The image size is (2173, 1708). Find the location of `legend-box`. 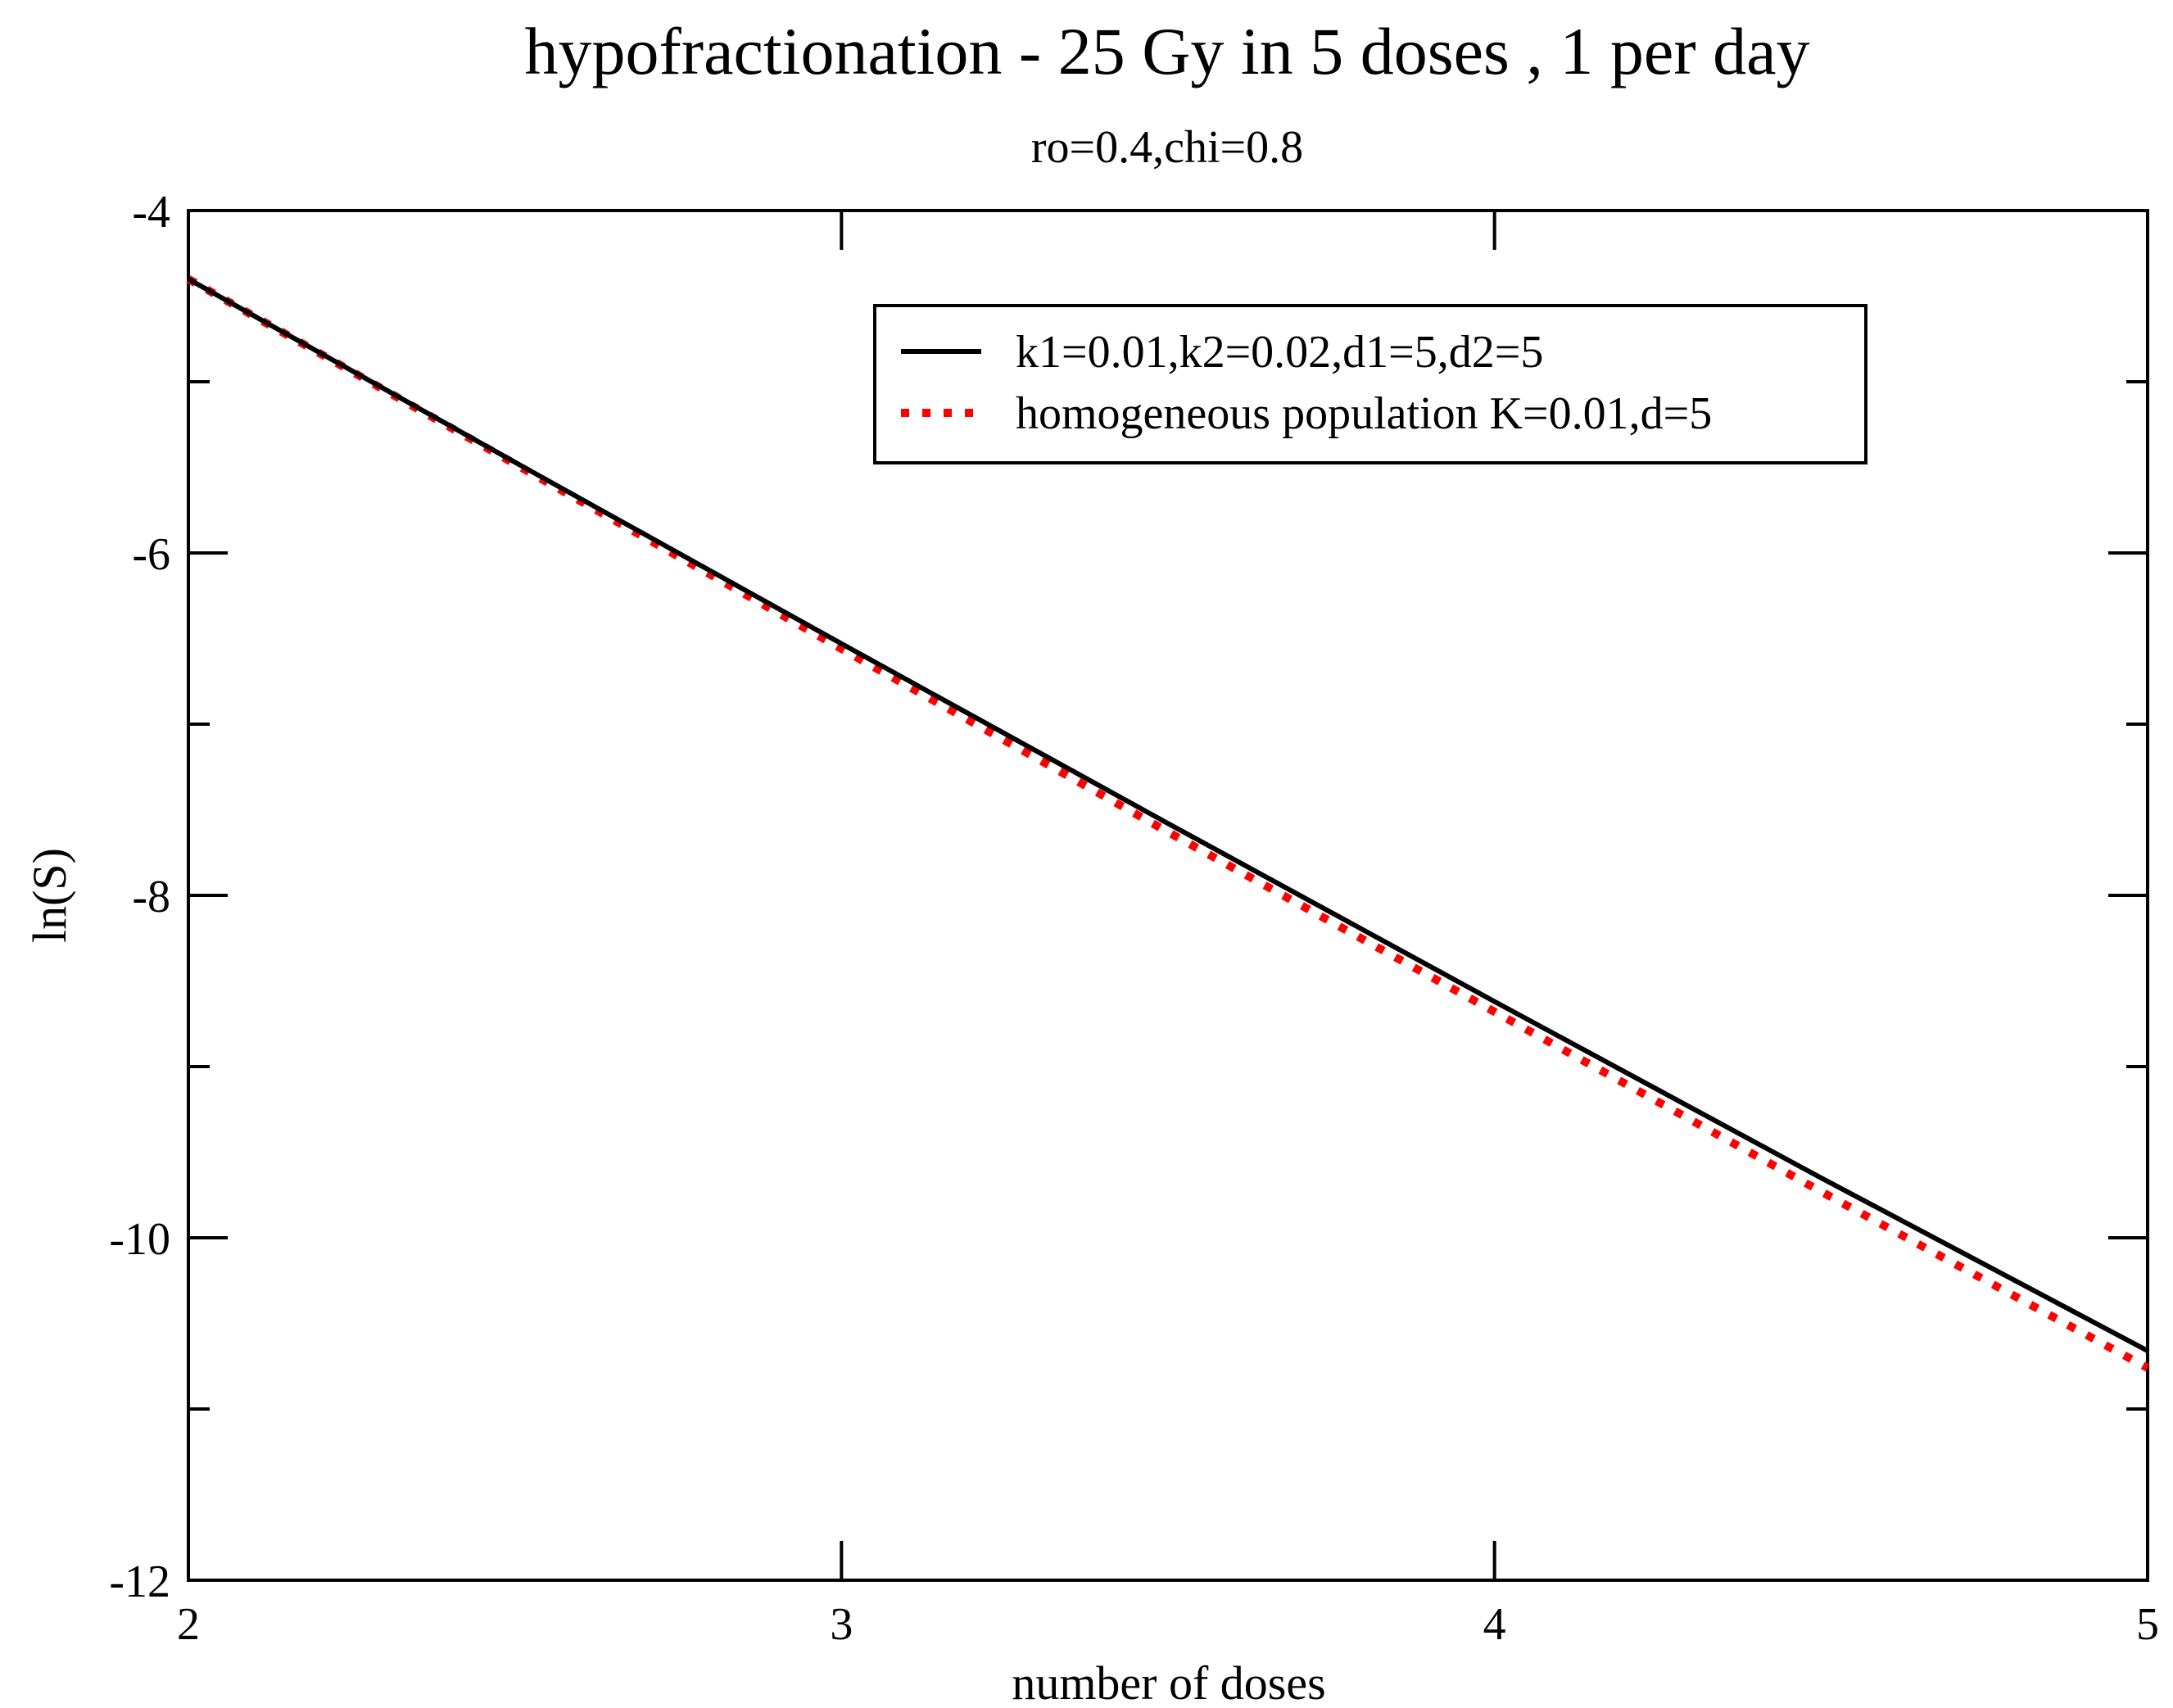

legend-box is located at coordinates (1370, 384).